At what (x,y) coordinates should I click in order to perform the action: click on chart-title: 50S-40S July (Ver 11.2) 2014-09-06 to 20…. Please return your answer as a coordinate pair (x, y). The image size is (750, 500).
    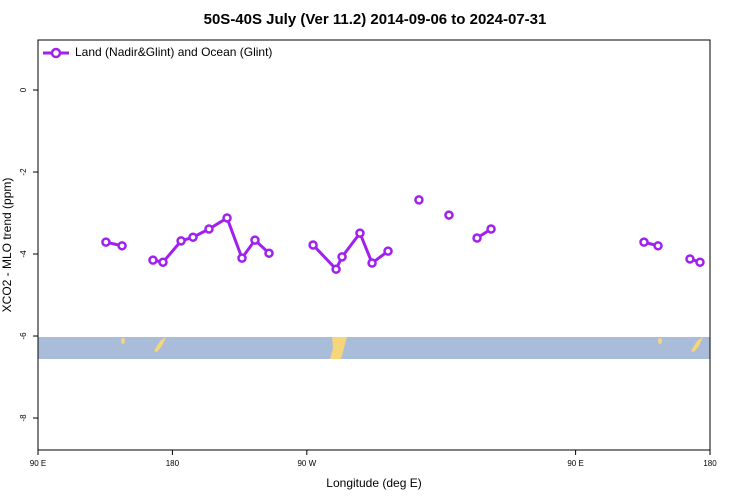
    Looking at the image, I should click on (375, 19).